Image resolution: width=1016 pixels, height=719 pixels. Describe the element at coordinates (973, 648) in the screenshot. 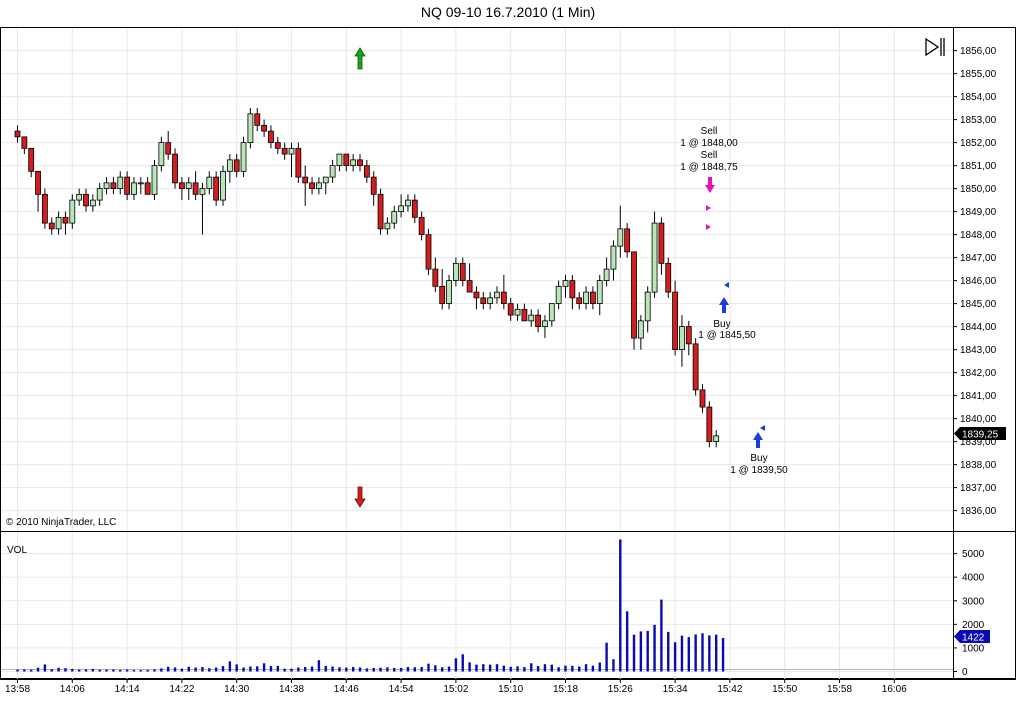

I see `volume-tick-label: 1000` at that location.